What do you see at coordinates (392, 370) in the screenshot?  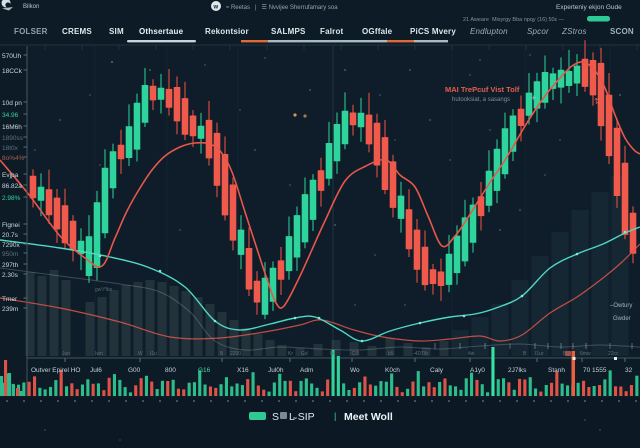 I see `svg-text: K0ch` at bounding box center [392, 370].